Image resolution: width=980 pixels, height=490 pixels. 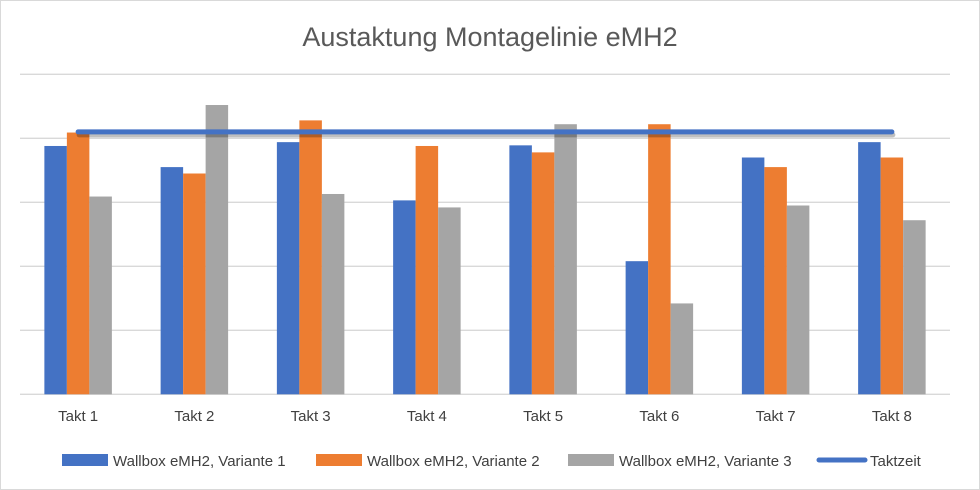 What do you see at coordinates (896, 461) in the screenshot?
I see `legend-label: Taktzeit` at bounding box center [896, 461].